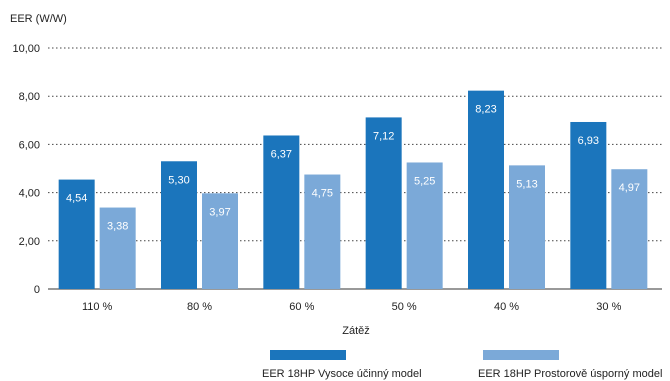 The image size is (670, 381). I want to click on bar-value-label: 7,12, so click(383, 136).